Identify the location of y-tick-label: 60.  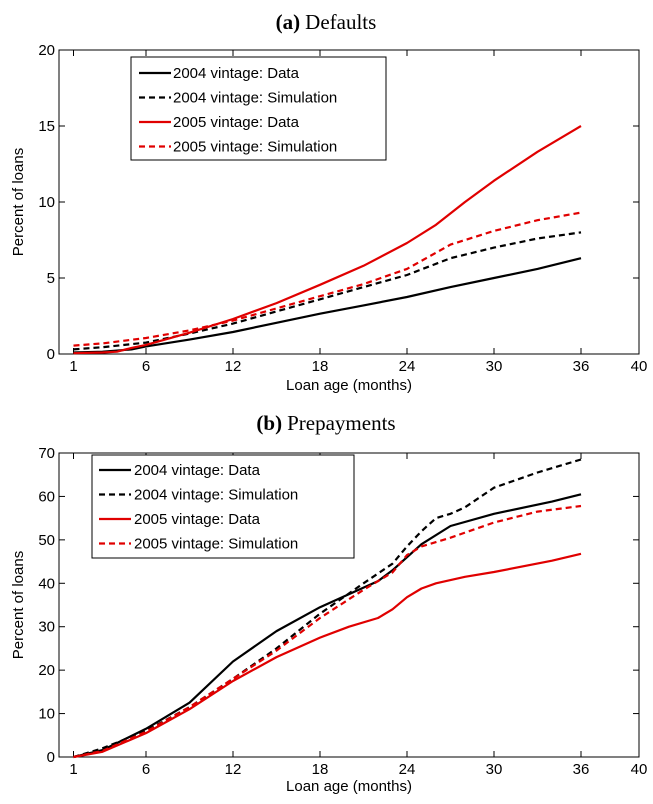
(46, 496).